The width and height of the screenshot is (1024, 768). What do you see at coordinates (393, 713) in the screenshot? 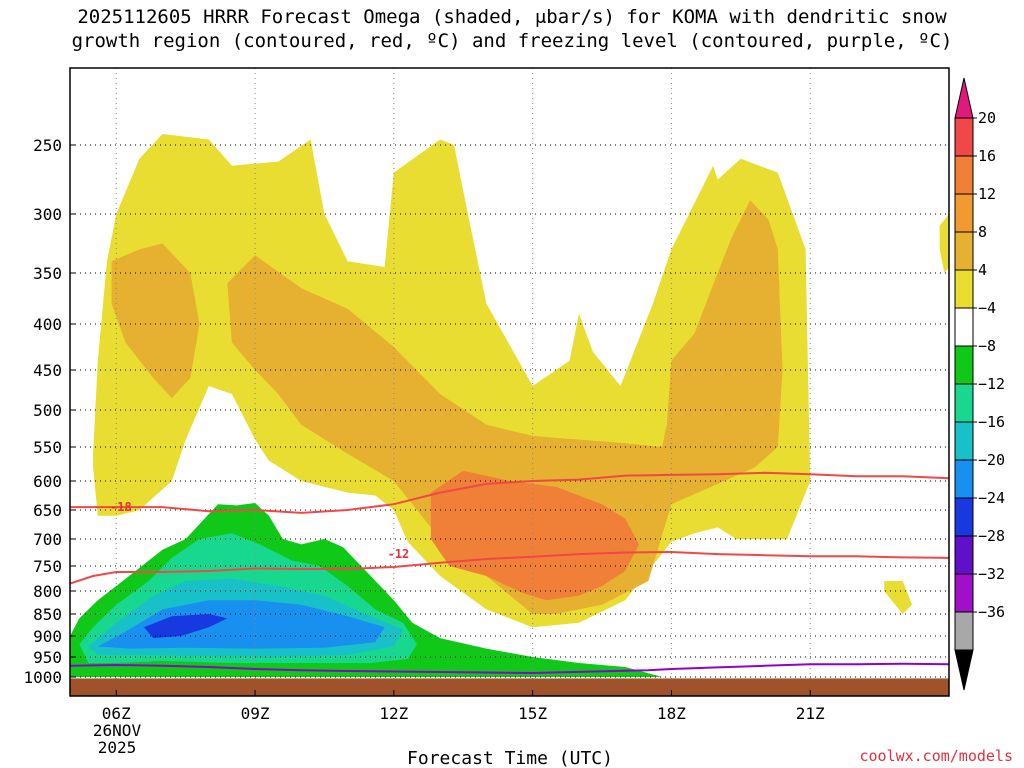
I see `x-tick-label: 12Z` at bounding box center [393, 713].